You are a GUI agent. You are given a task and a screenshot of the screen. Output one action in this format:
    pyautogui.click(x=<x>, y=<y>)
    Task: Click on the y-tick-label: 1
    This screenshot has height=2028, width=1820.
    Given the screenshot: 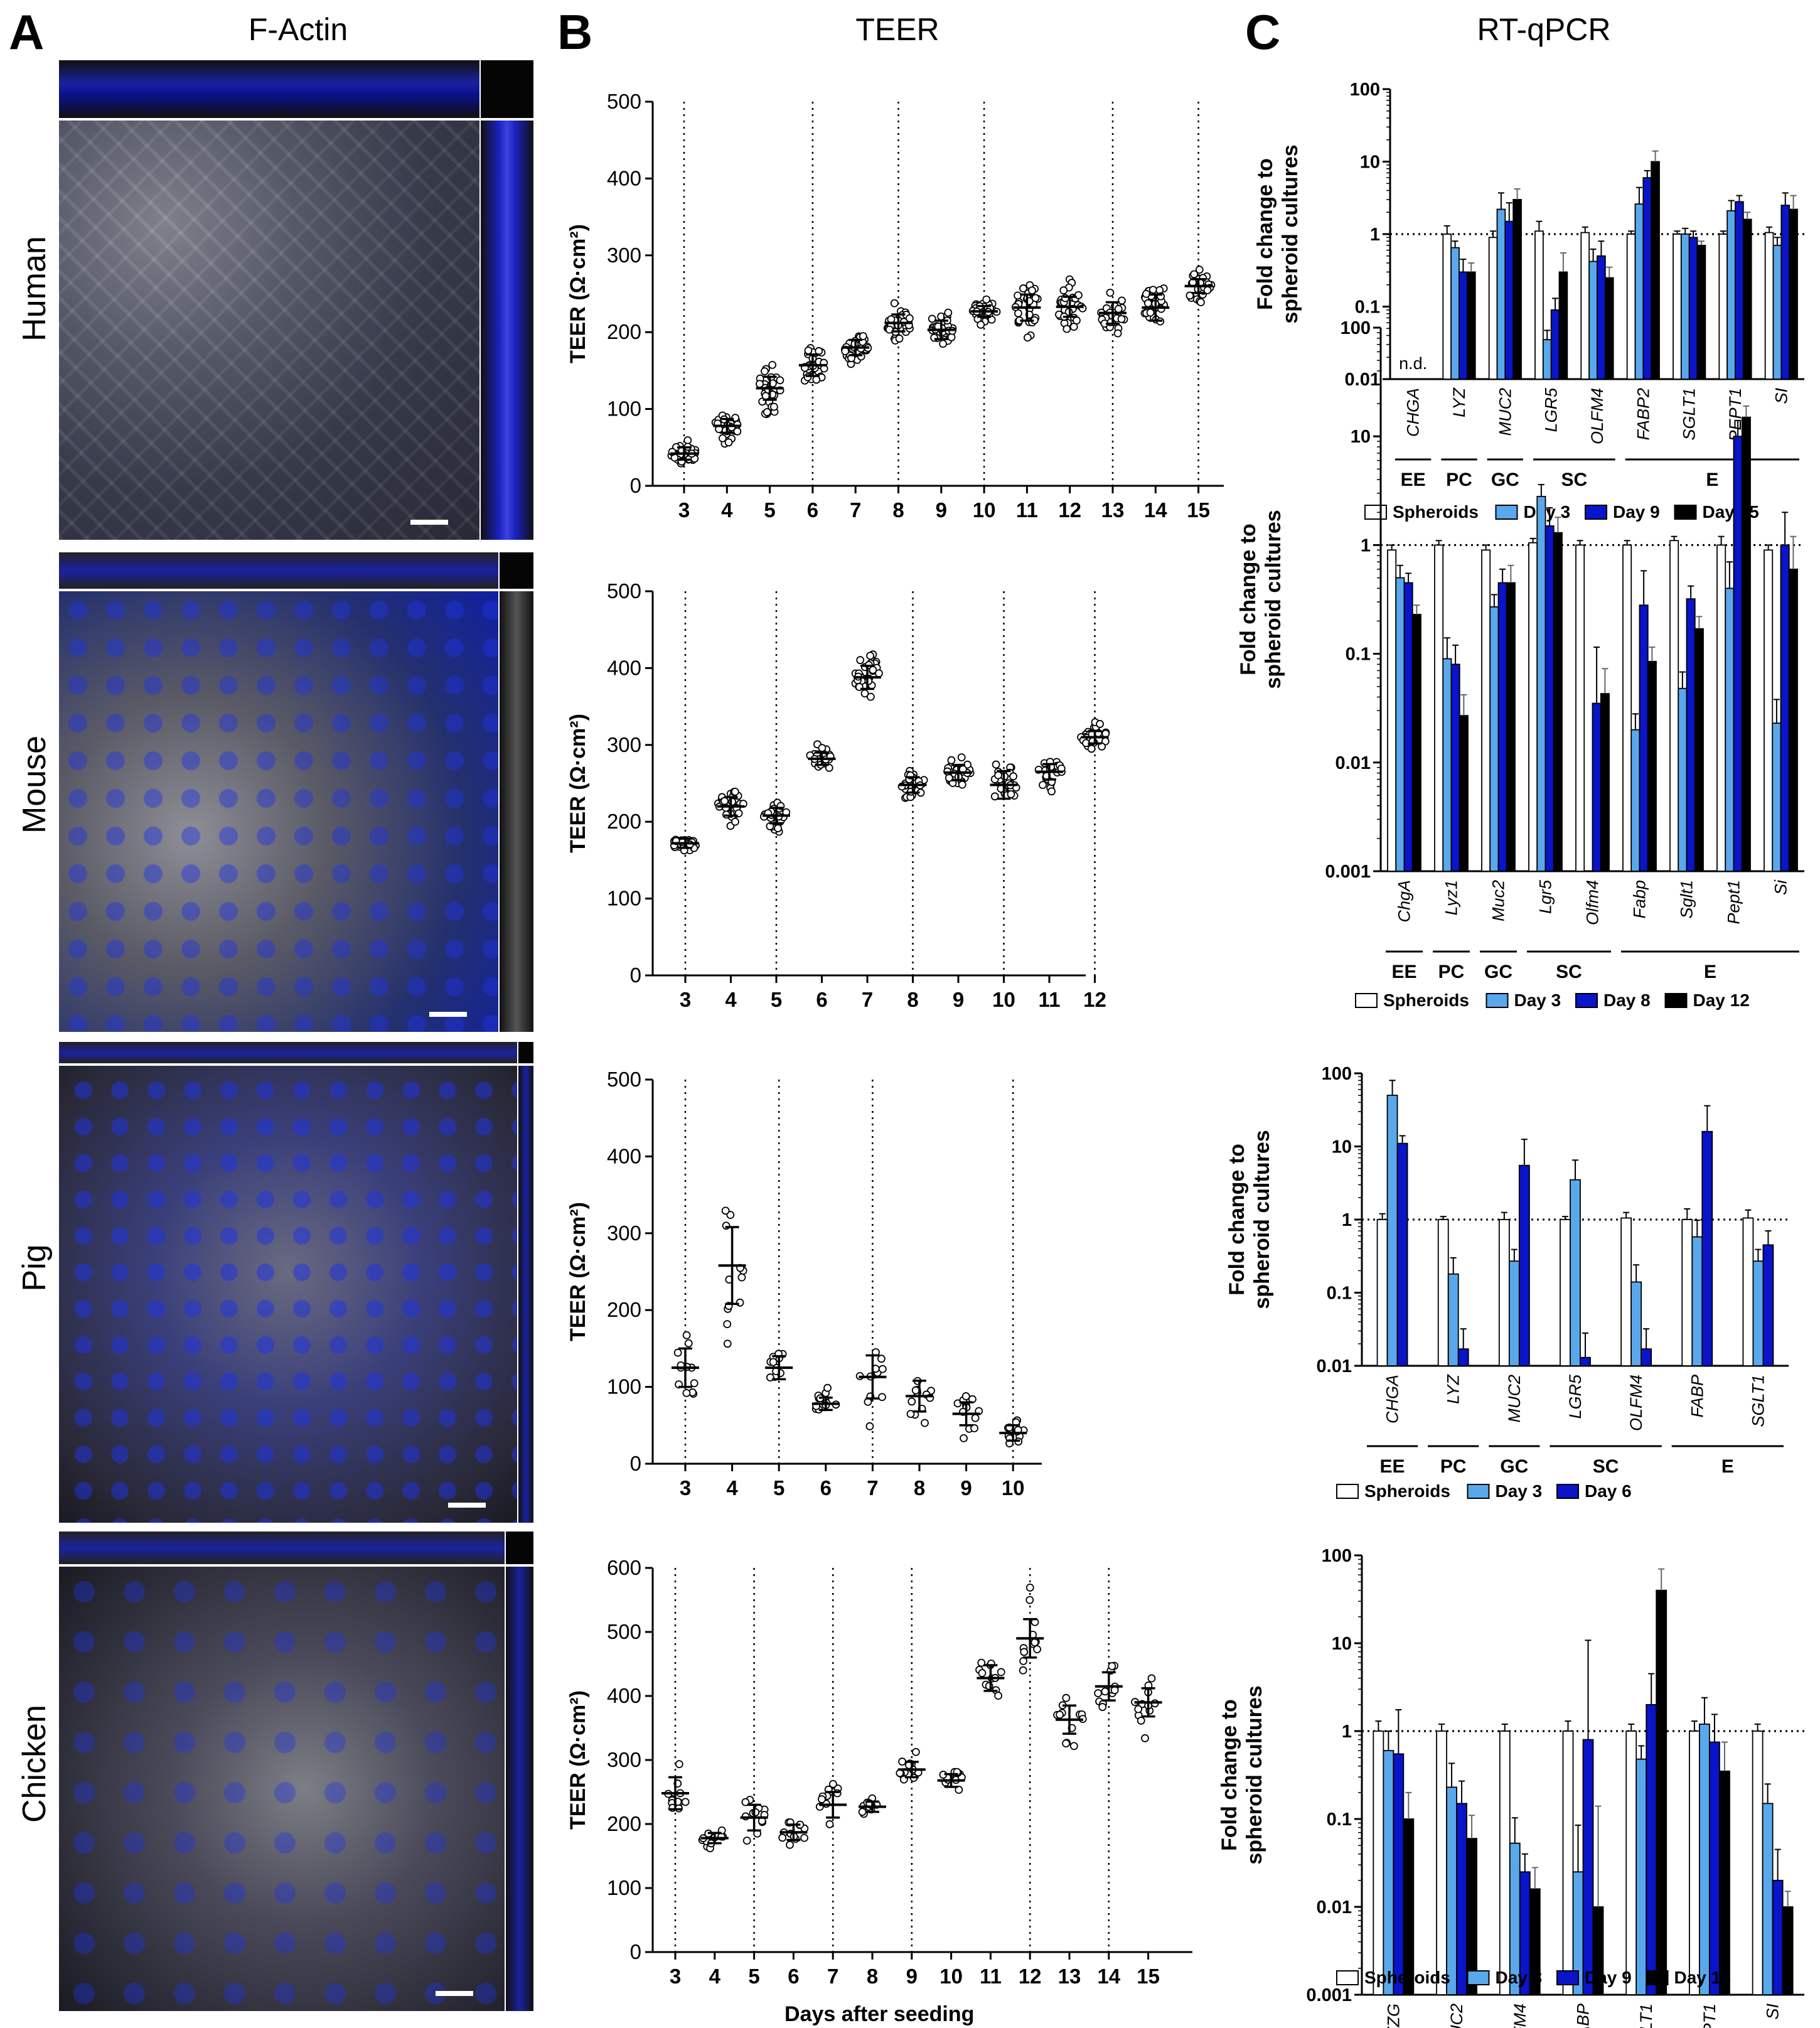 What is the action you would take?
    pyautogui.click(x=1347, y=1220)
    